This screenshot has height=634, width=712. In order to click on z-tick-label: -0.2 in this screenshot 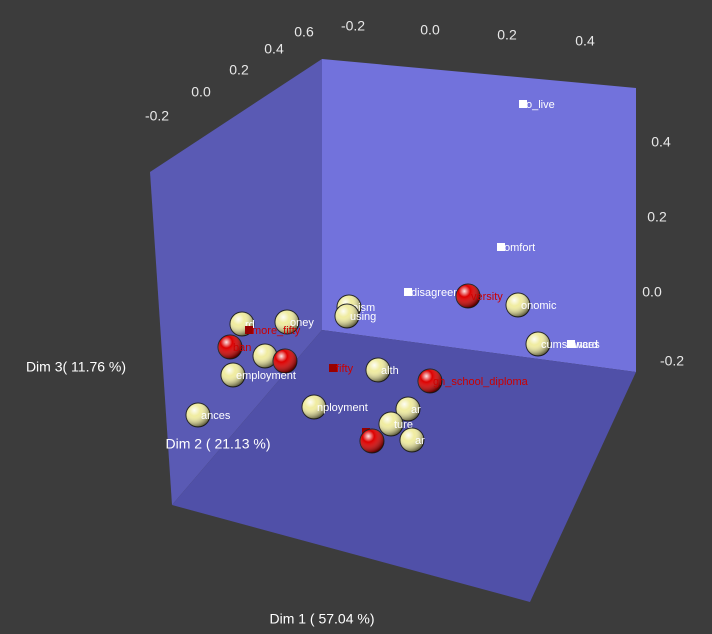, I will do `click(672, 361)`.